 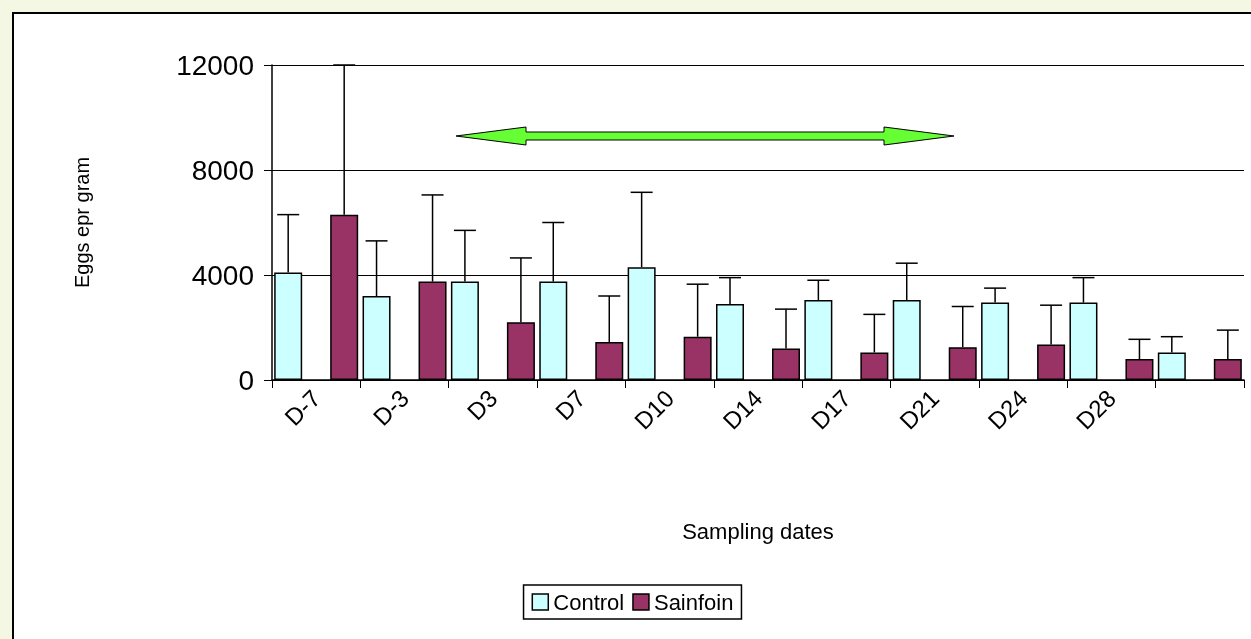 I want to click on y-tick-label: 4000, so click(x=222, y=275).